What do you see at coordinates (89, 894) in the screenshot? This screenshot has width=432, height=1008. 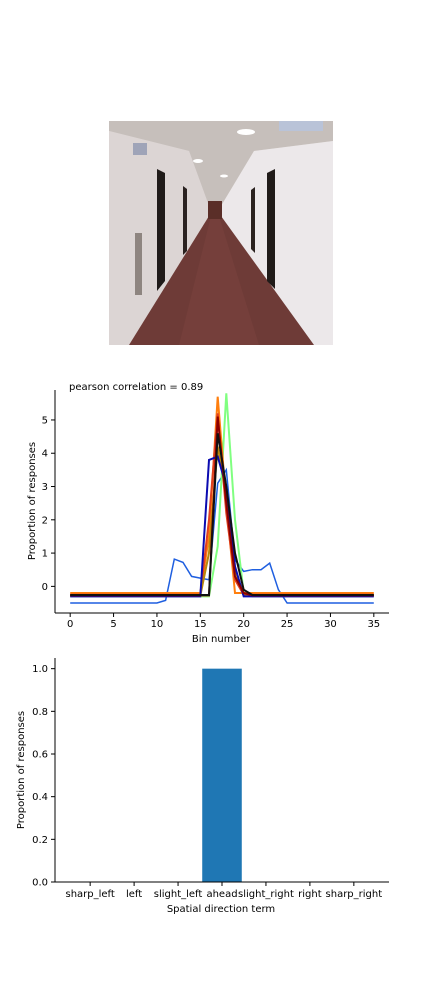 I see `x-tick-label: sharp_left` at bounding box center [89, 894].